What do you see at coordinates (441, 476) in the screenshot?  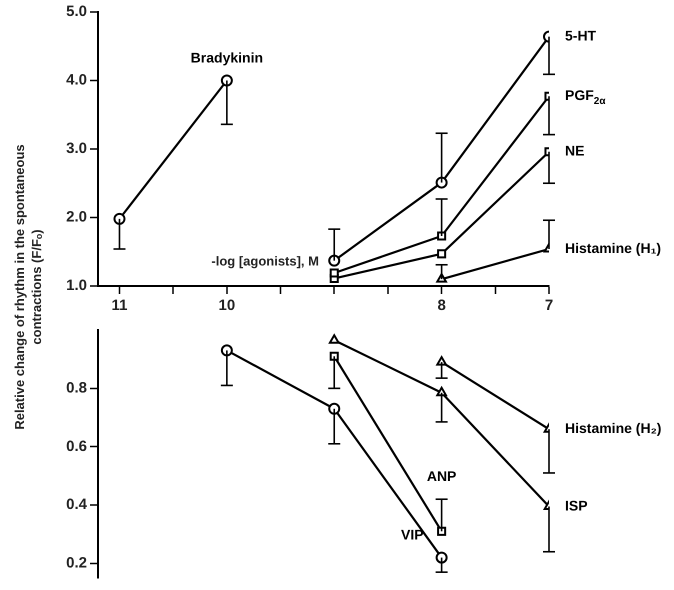 I see `series-label: ANP` at bounding box center [441, 476].